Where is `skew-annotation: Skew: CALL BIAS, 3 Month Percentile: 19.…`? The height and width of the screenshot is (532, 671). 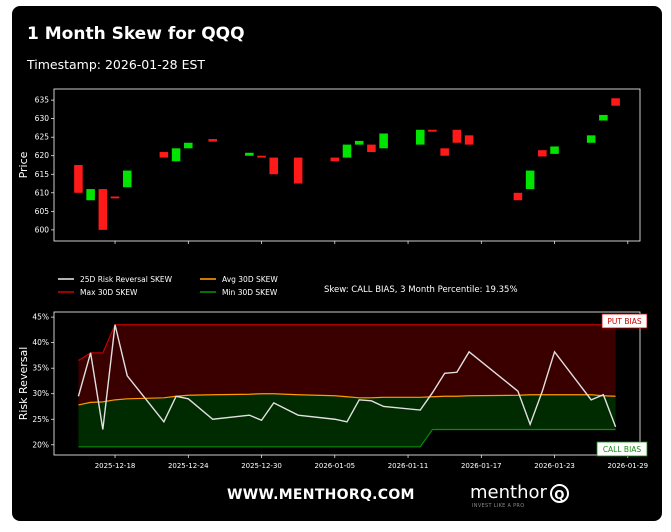
skew-annotation: Skew: CALL BIAS, 3 Month Percentile: 19.… is located at coordinates (421, 290).